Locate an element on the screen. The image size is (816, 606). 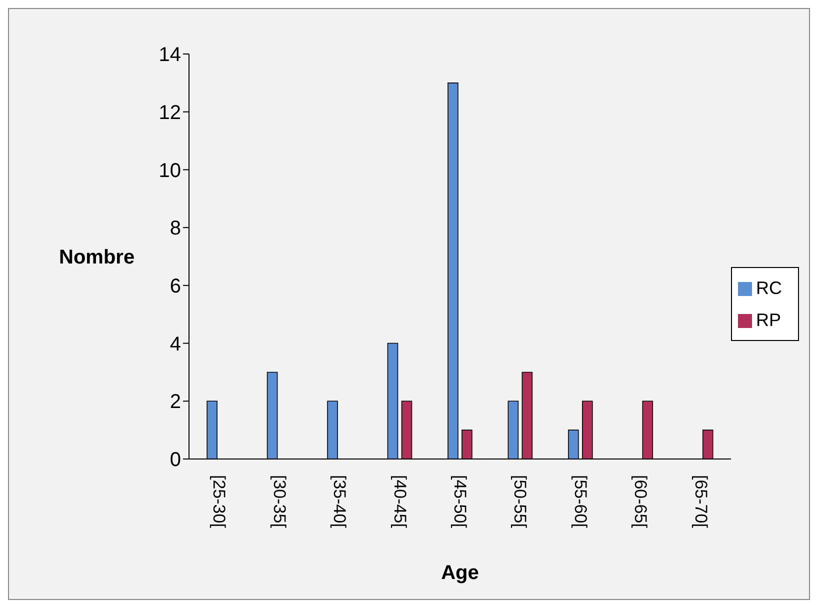
y-axis-title: Nombre is located at coordinates (97, 257).